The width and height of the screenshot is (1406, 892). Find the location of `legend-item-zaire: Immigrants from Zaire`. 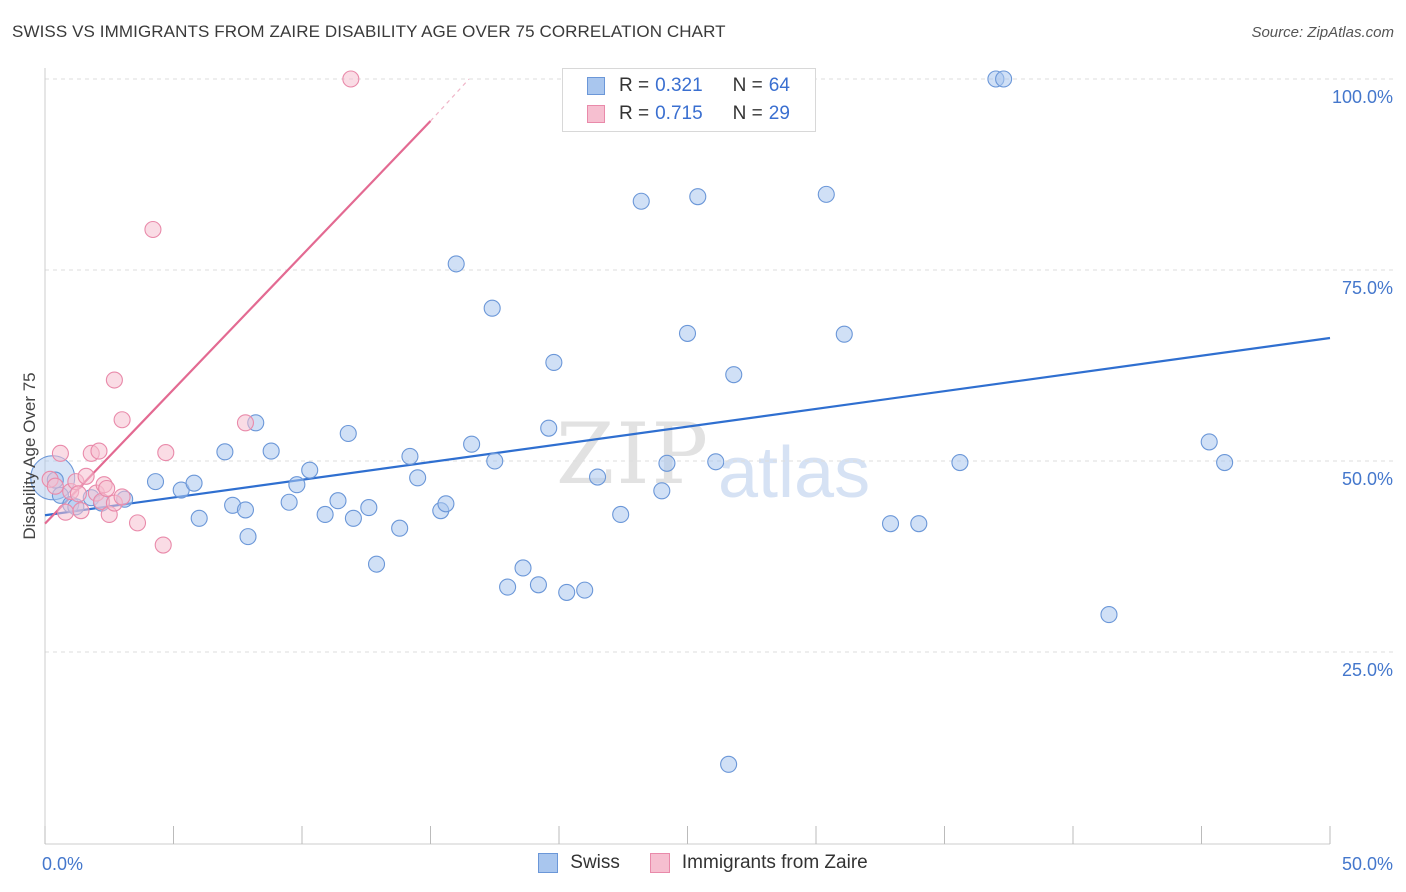

legend-item-zaire: Immigrants from Zaire is located at coordinates (758, 863).